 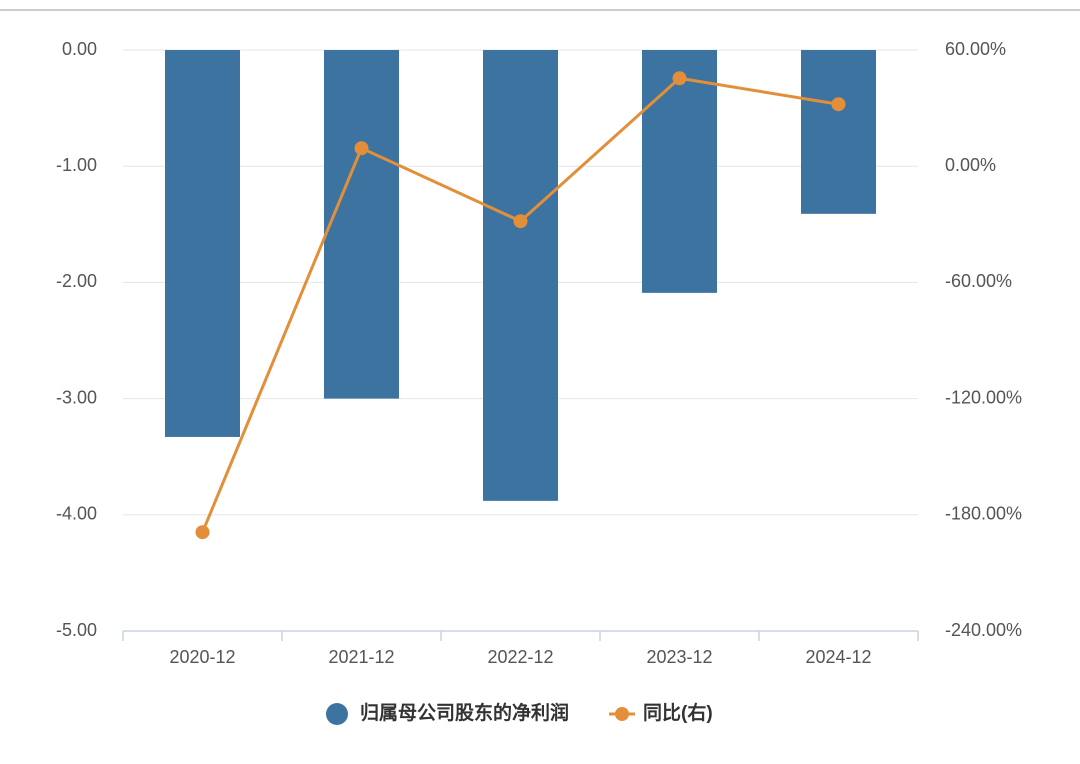 I want to click on y2-tick-label: 0.00%, so click(x=970, y=165).